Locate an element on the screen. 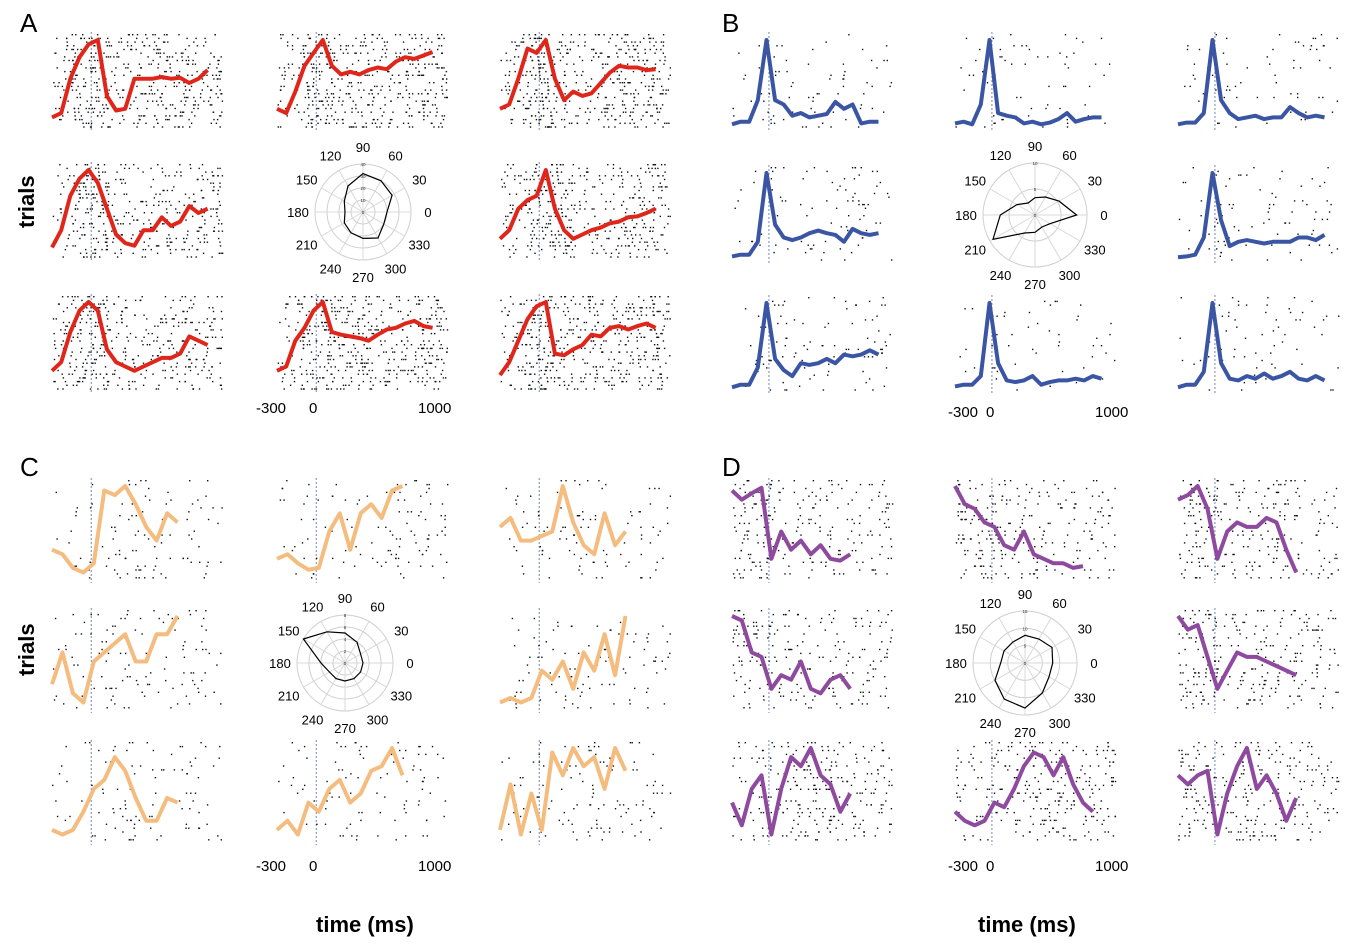 Image resolution: width=1353 pixels, height=944 pixels. polar-angle-label: 210 is located at coordinates (289, 696).